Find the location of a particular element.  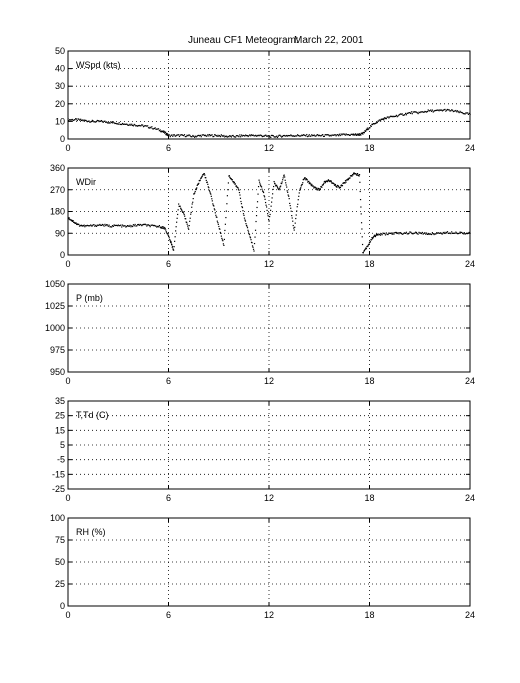

panel-label: RH (%) is located at coordinates (91, 532).